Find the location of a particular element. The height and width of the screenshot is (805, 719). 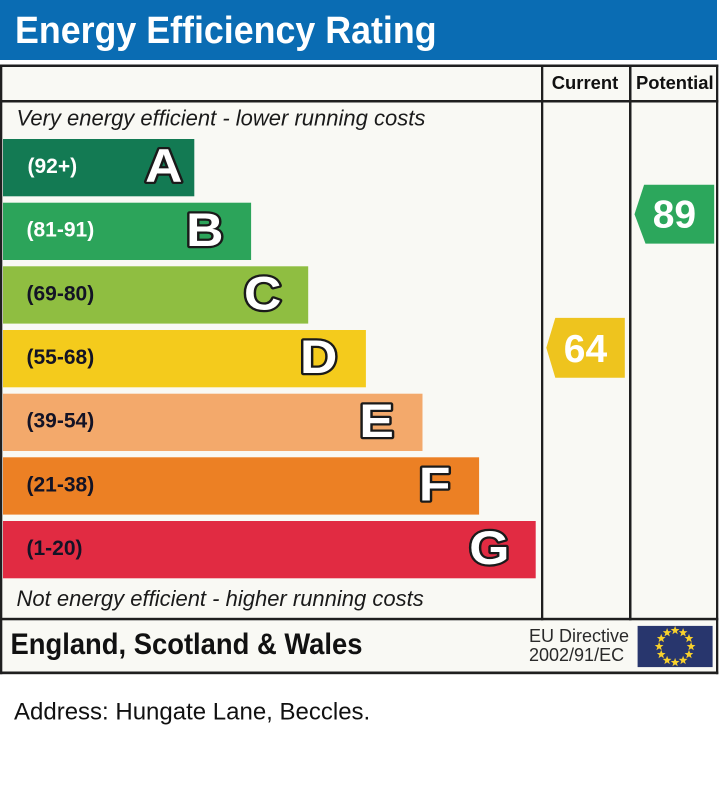

svg-text: B is located at coordinates (204, 230).